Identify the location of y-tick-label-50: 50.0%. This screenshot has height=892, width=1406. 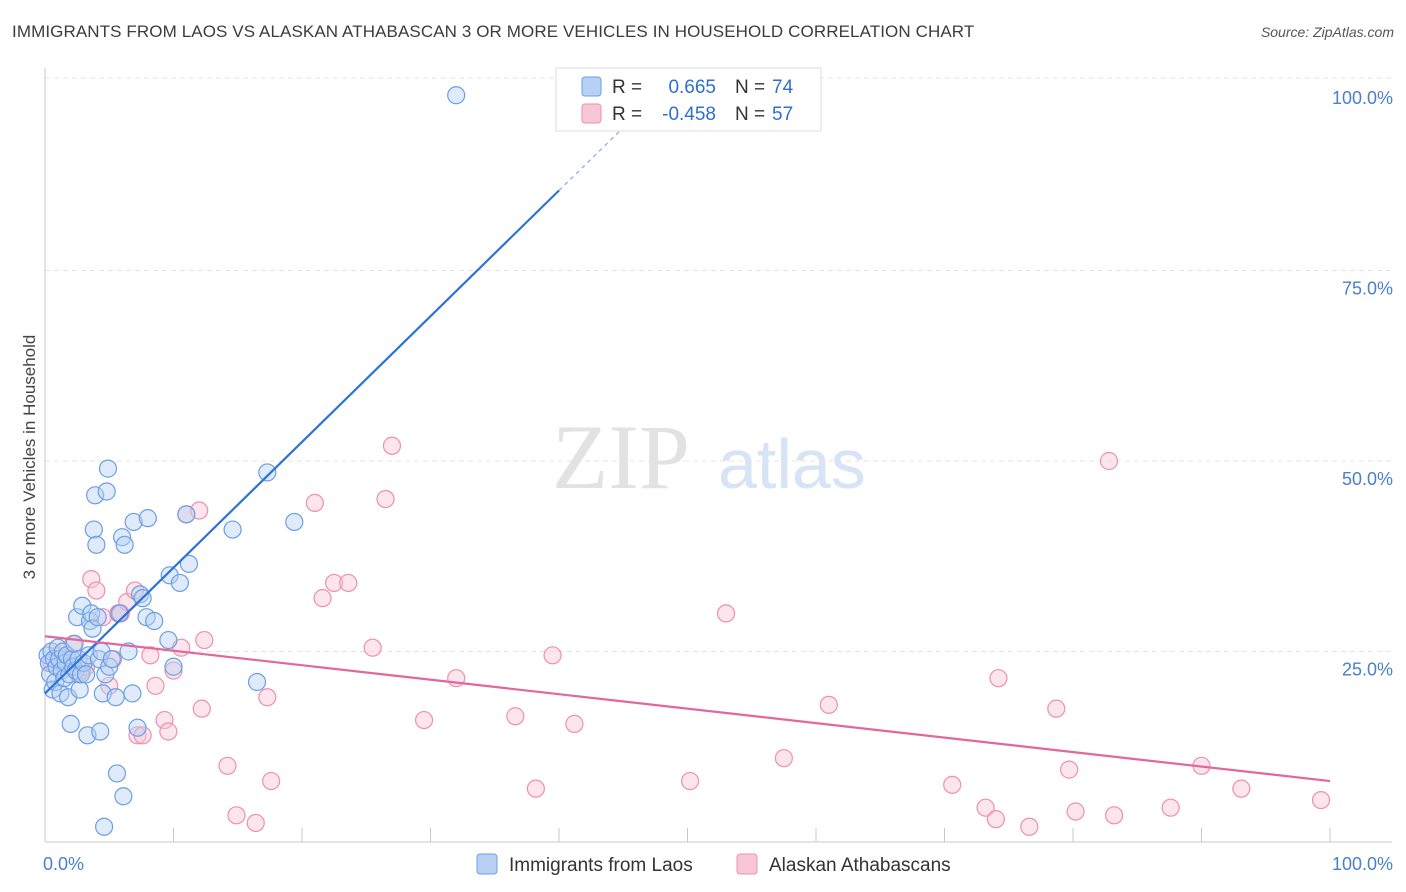
(1367, 479).